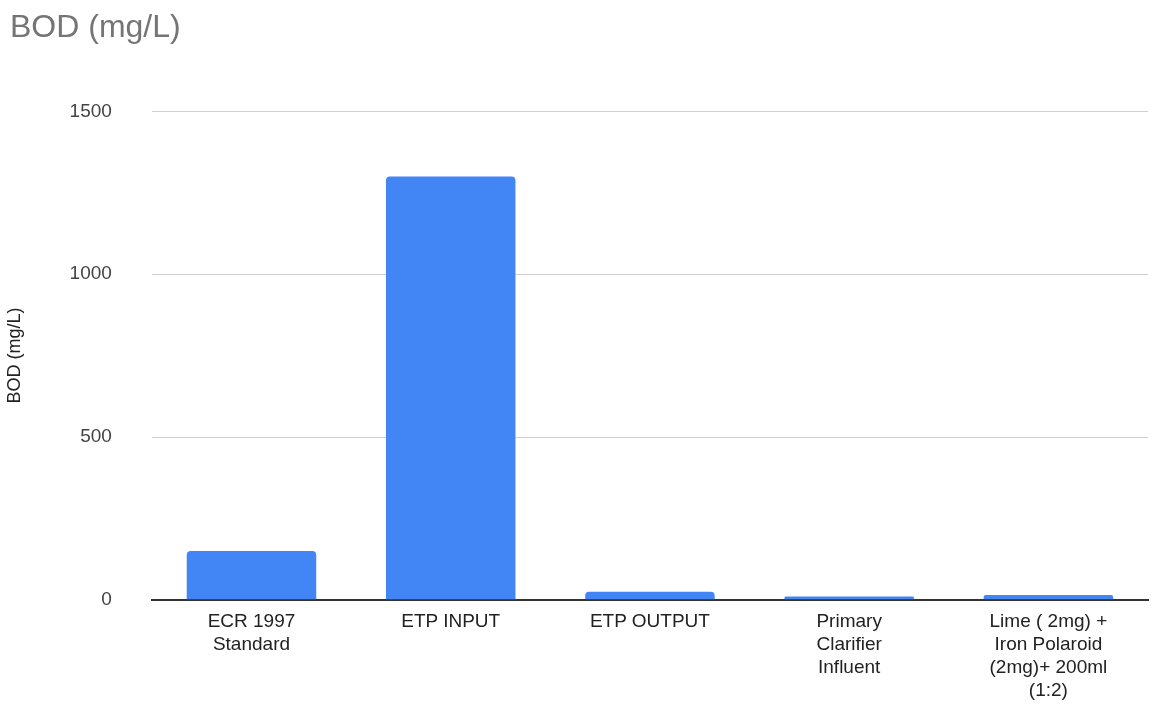 This screenshot has width=1158, height=707. Describe the element at coordinates (13, 355) in the screenshot. I see `y-axis-title: BOD (mg/L)` at that location.